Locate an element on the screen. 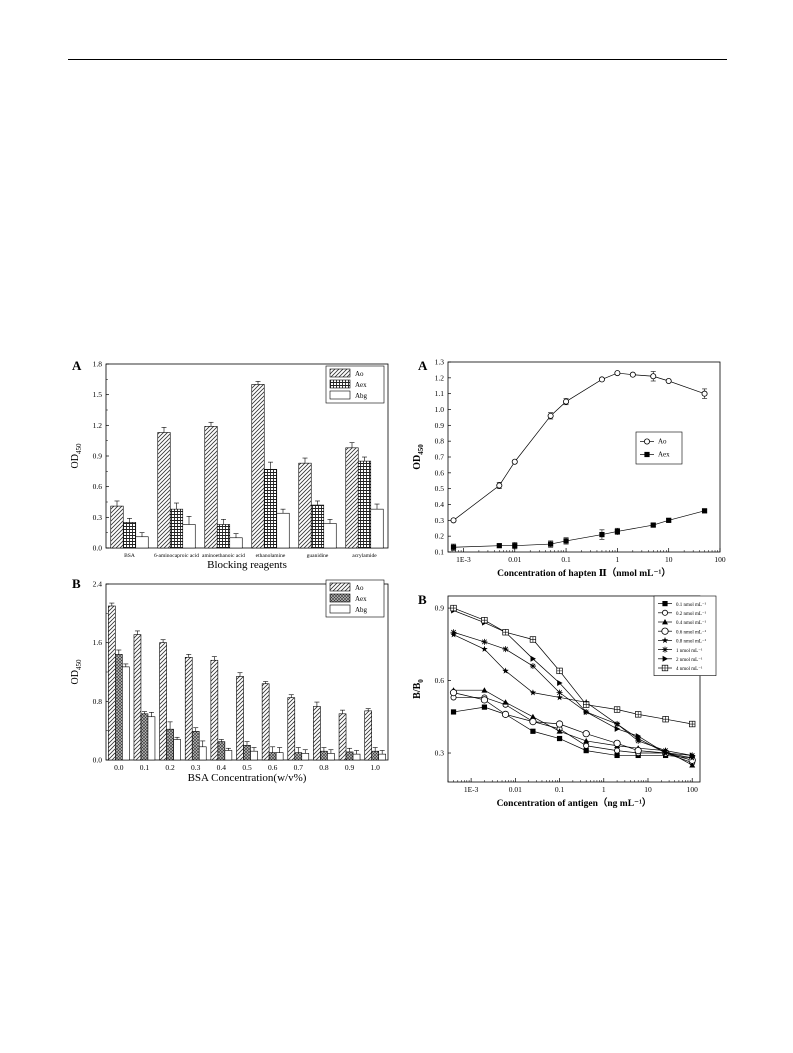  legend-label: Ao is located at coordinates (662, 442).